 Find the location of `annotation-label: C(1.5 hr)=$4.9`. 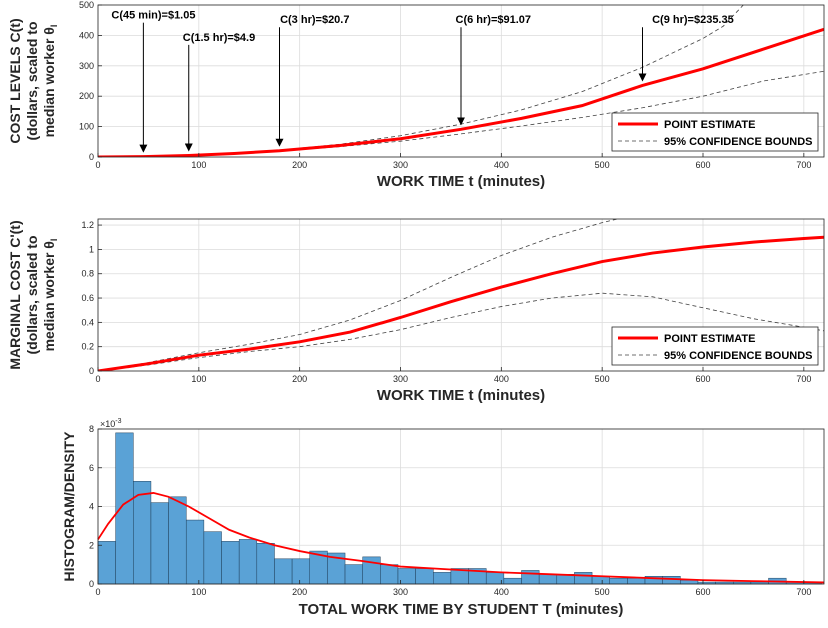

annotation-label: C(1.5 hr)=$4.9 is located at coordinates (219, 38).